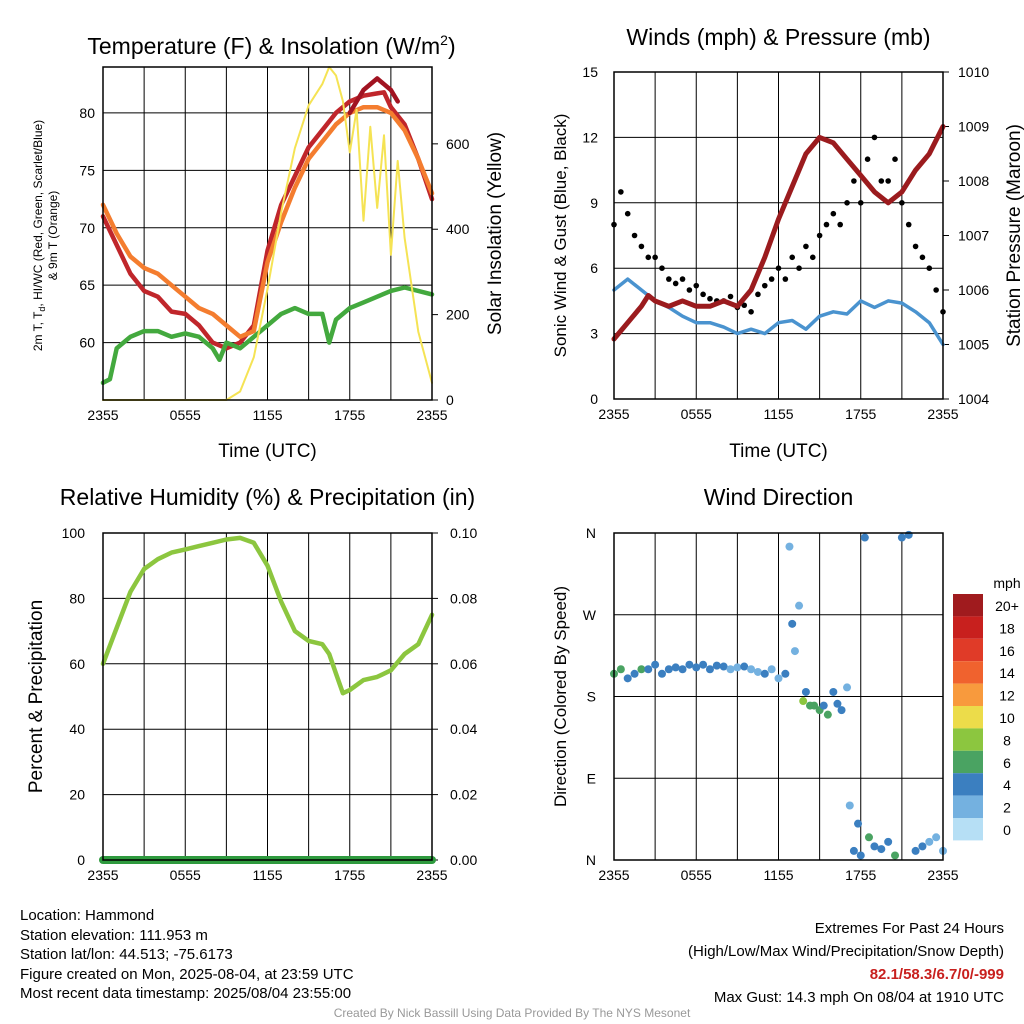  Describe the element at coordinates (779, 497) in the screenshot. I see `chart-title: Wind Direction` at that location.